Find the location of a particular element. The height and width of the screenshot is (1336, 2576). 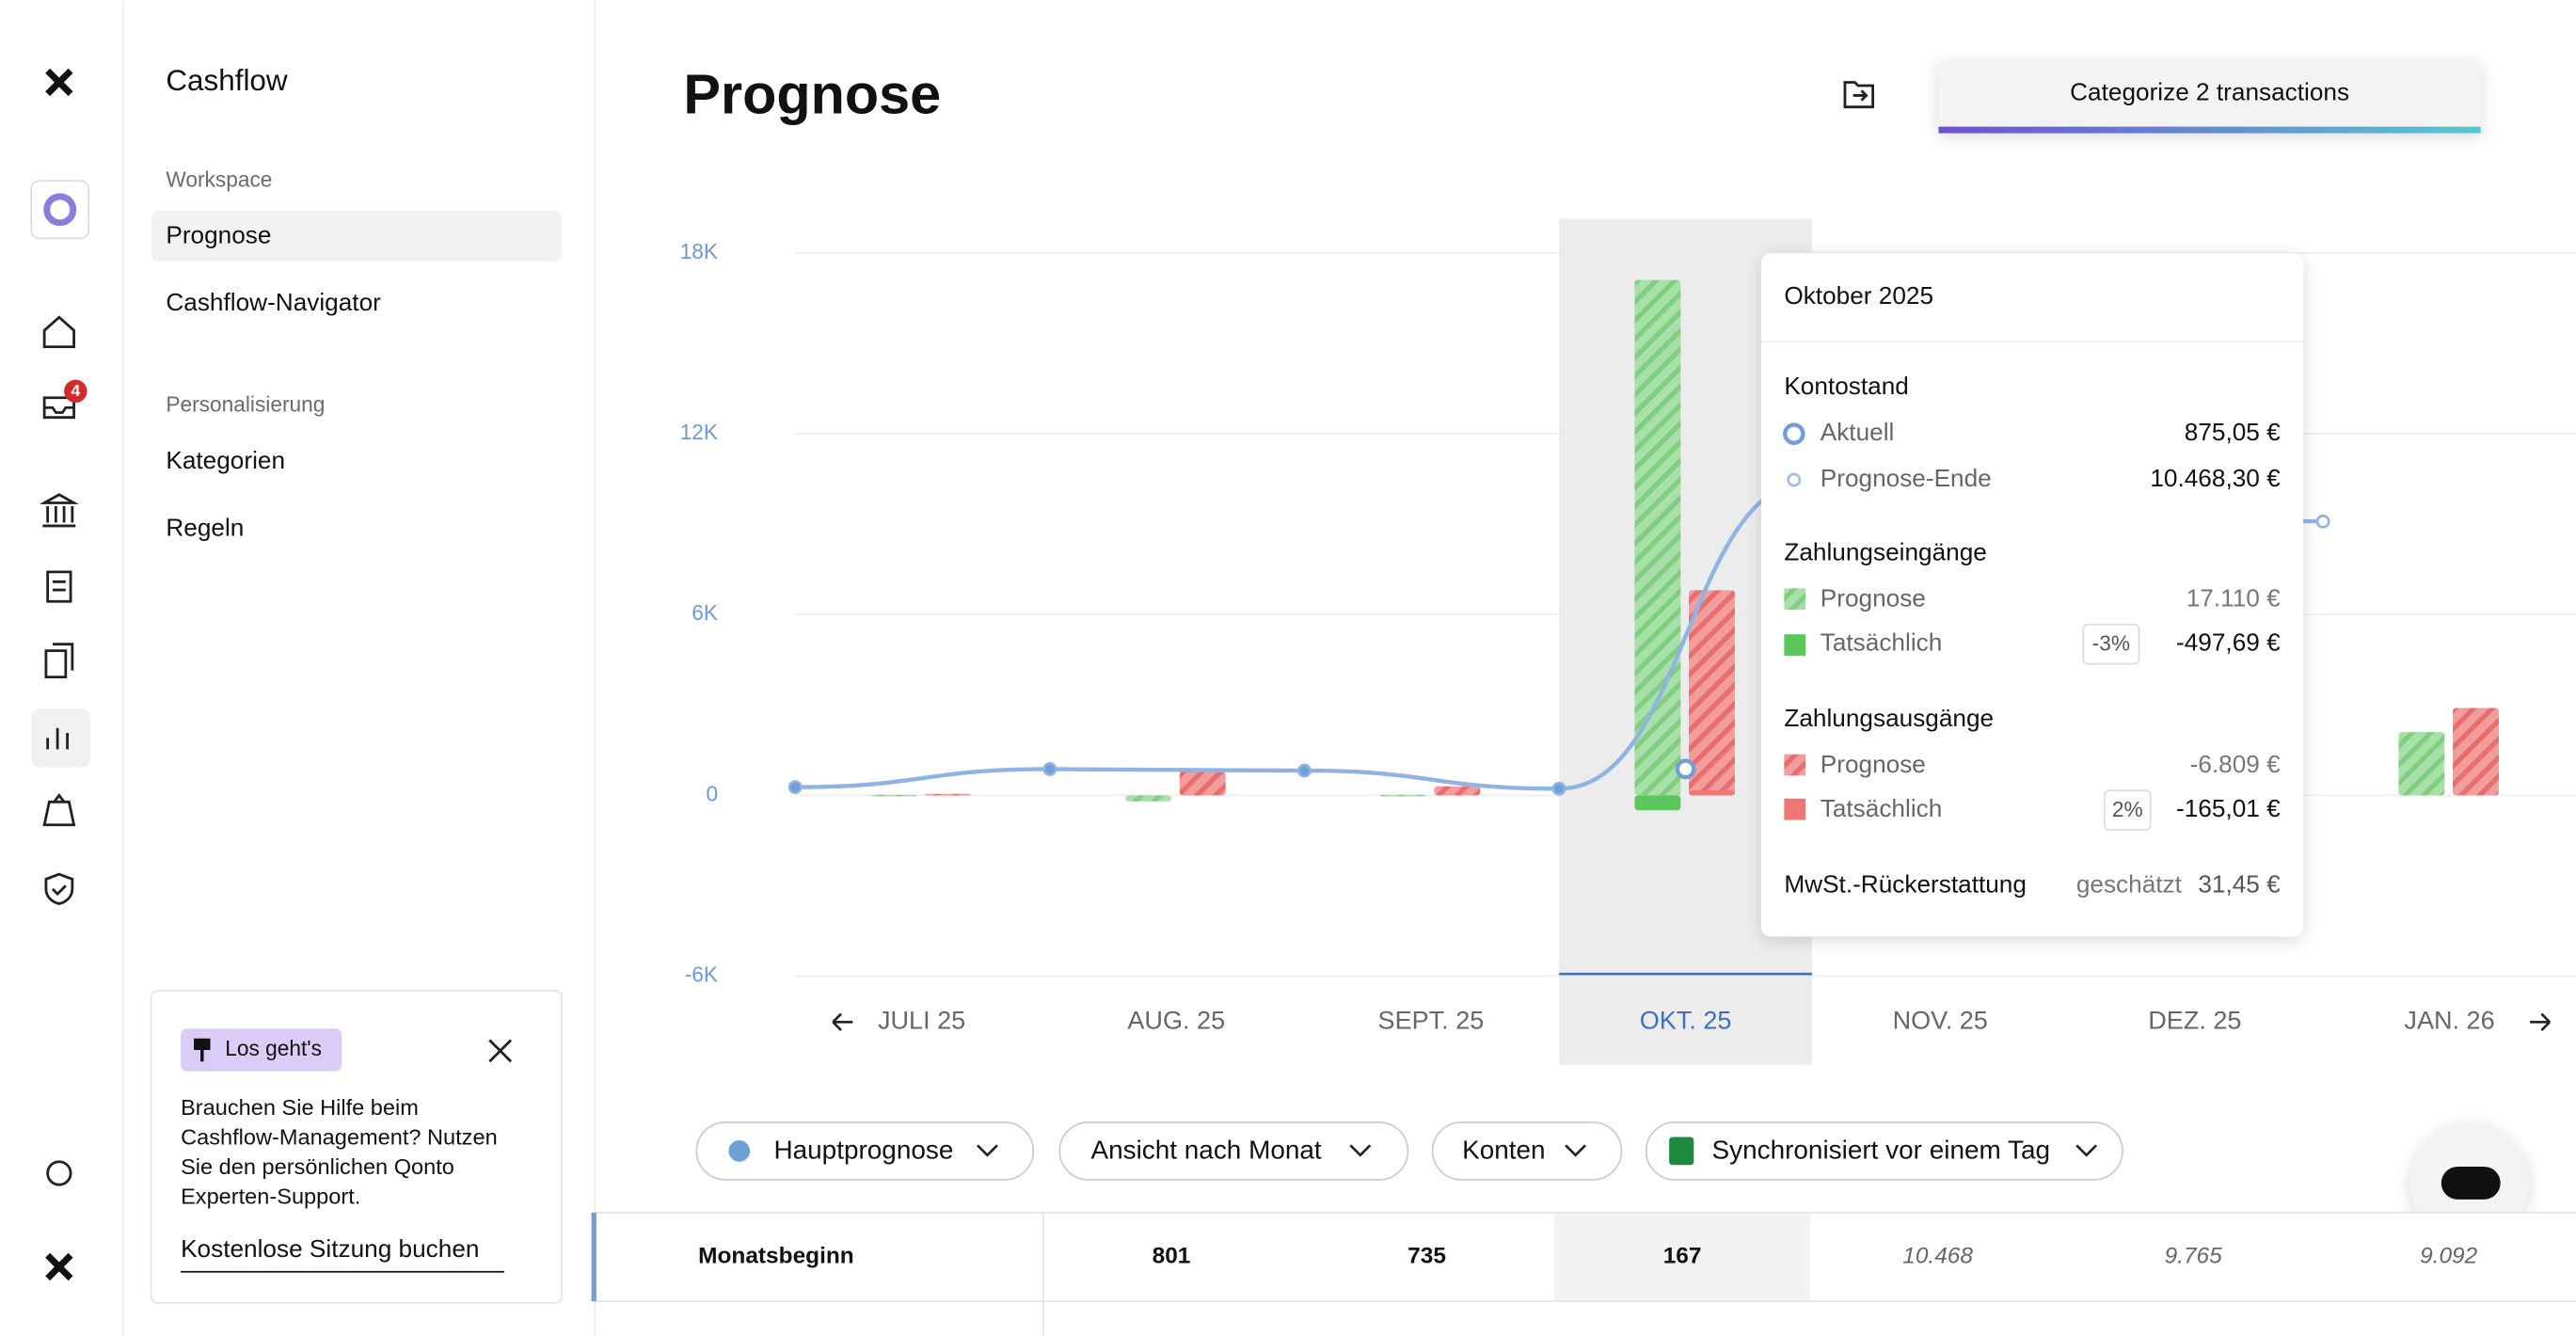

badge is located at coordinates (76, 391).